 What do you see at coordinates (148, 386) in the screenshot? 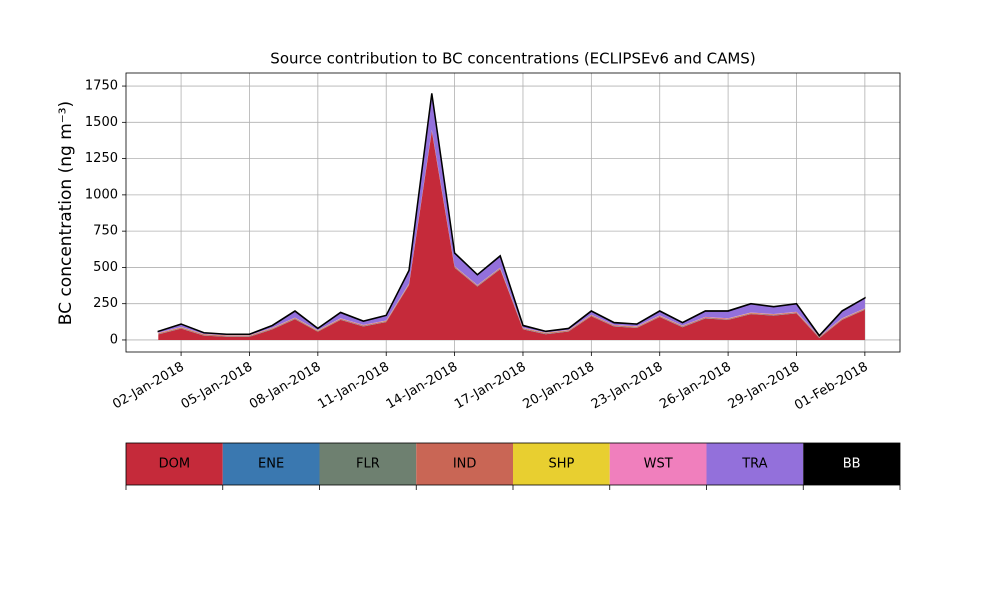
I see `x-tick-label: 02-Jan-2018` at bounding box center [148, 386].